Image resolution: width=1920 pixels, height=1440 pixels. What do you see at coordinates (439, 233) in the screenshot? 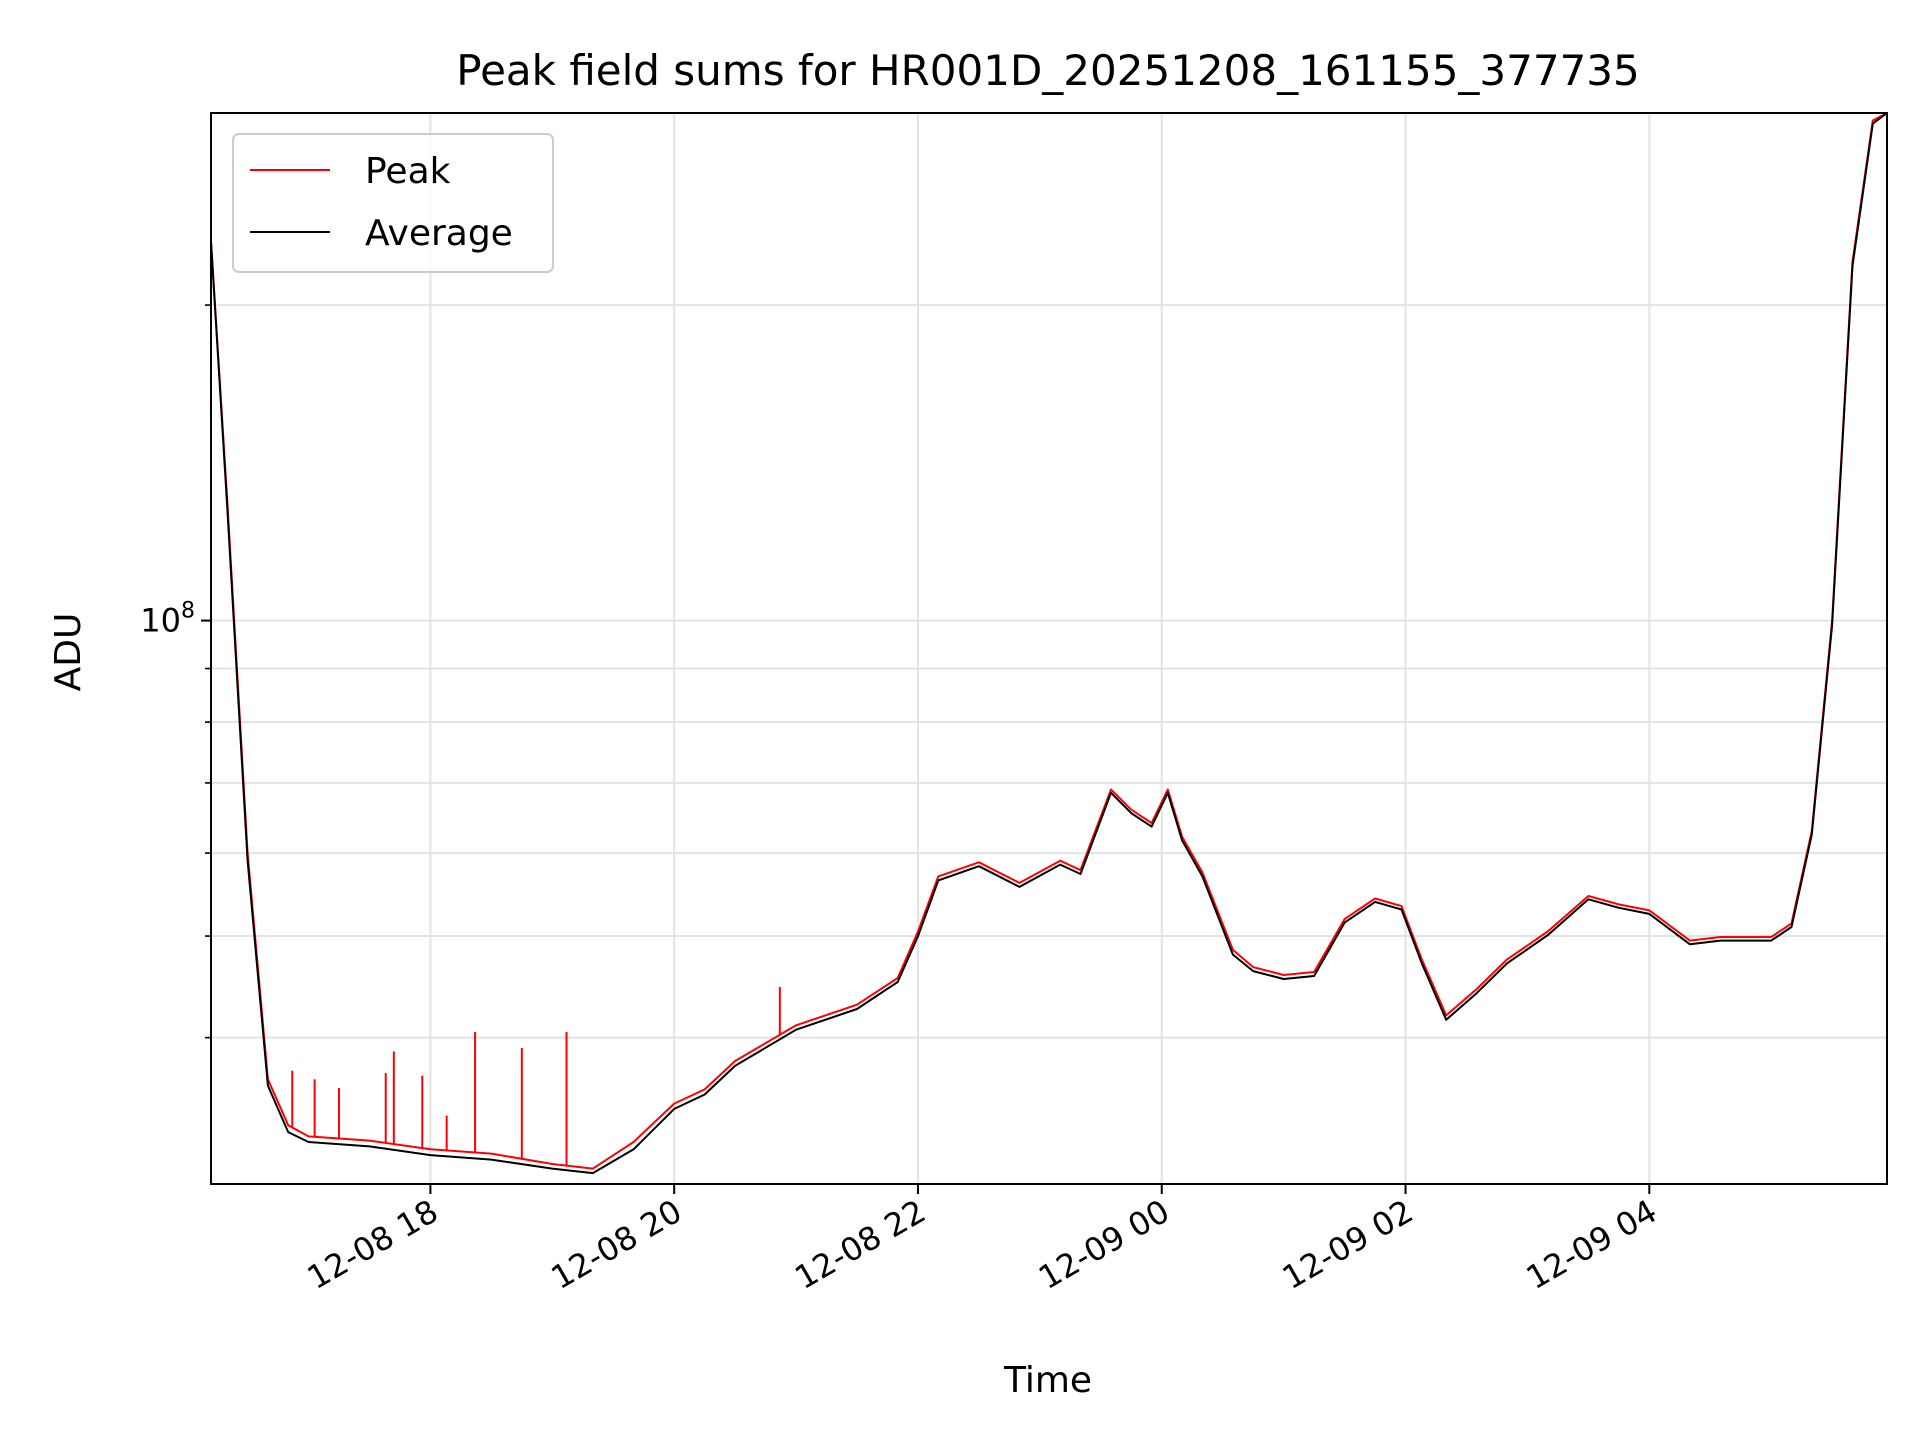
I see `legend-label-average: Average` at bounding box center [439, 233].